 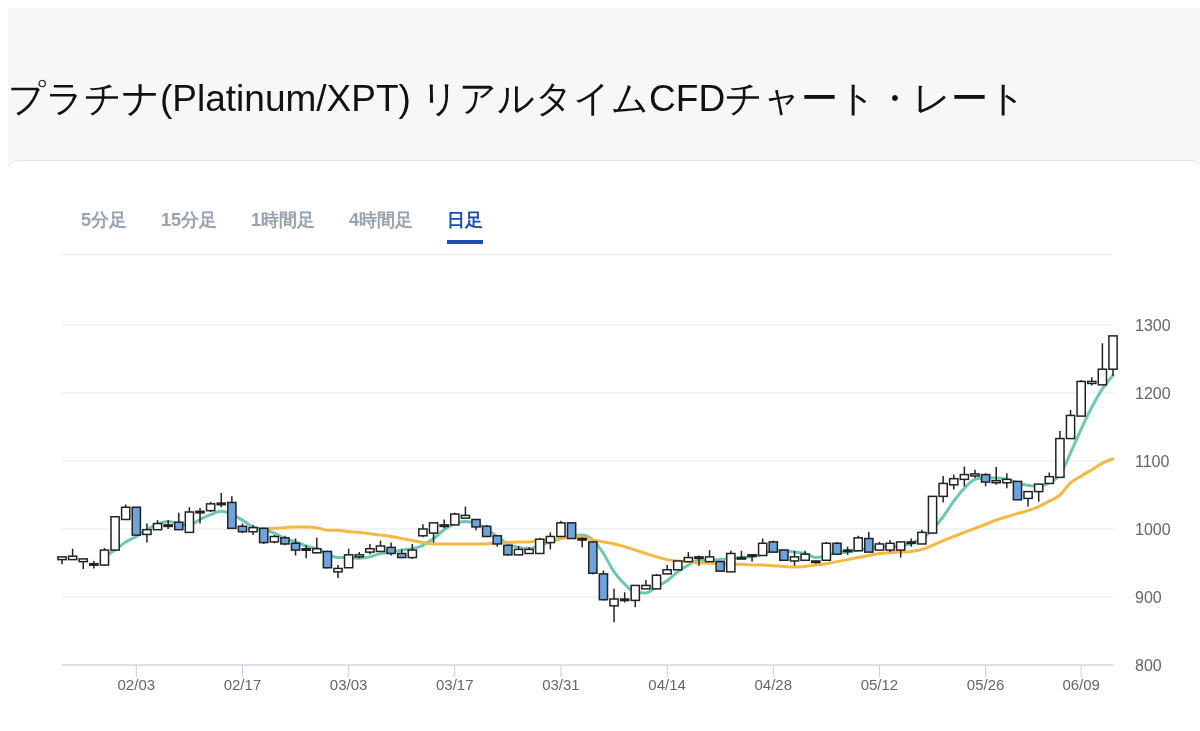 What do you see at coordinates (189, 220) in the screenshot?
I see `text: 15分足` at bounding box center [189, 220].